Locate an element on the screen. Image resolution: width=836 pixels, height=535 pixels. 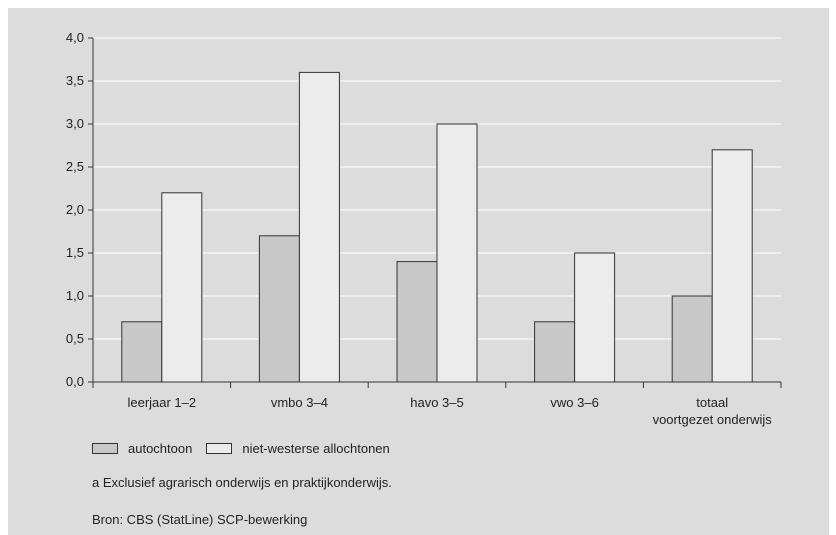
y-tick-label: 0,5 is located at coordinates (75, 338).